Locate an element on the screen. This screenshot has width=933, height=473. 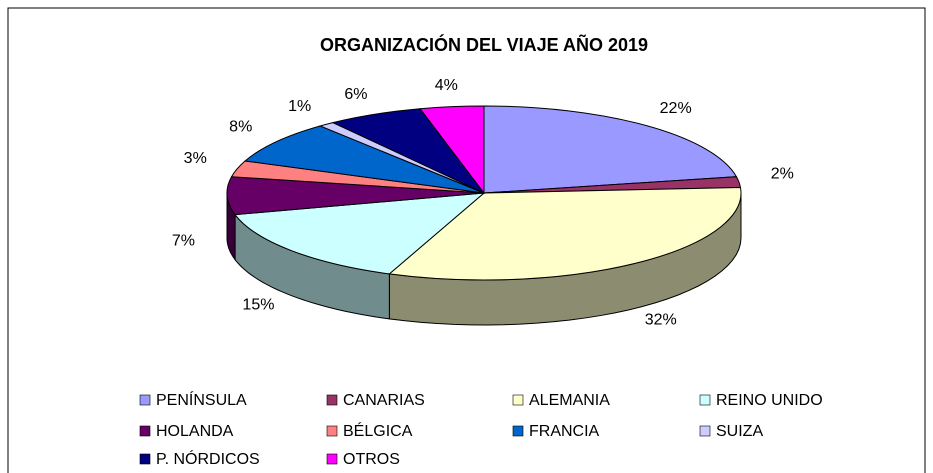
data-label: 8% is located at coordinates (240, 126).